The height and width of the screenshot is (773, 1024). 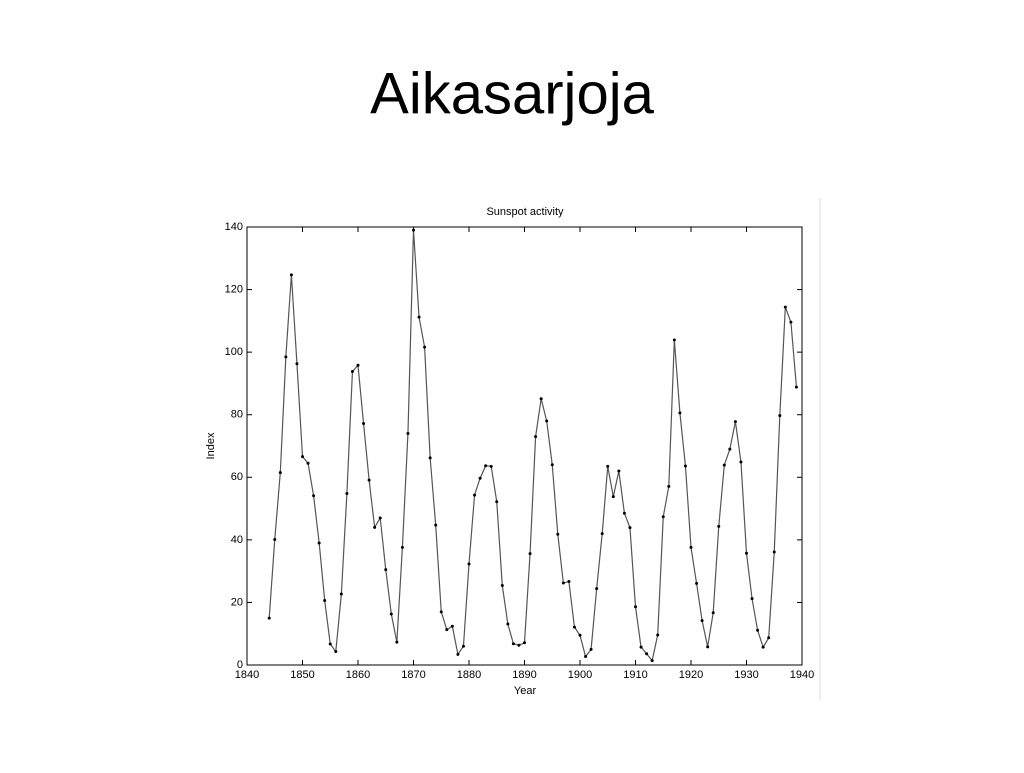 I want to click on x-tick-label: 1860, so click(x=358, y=675).